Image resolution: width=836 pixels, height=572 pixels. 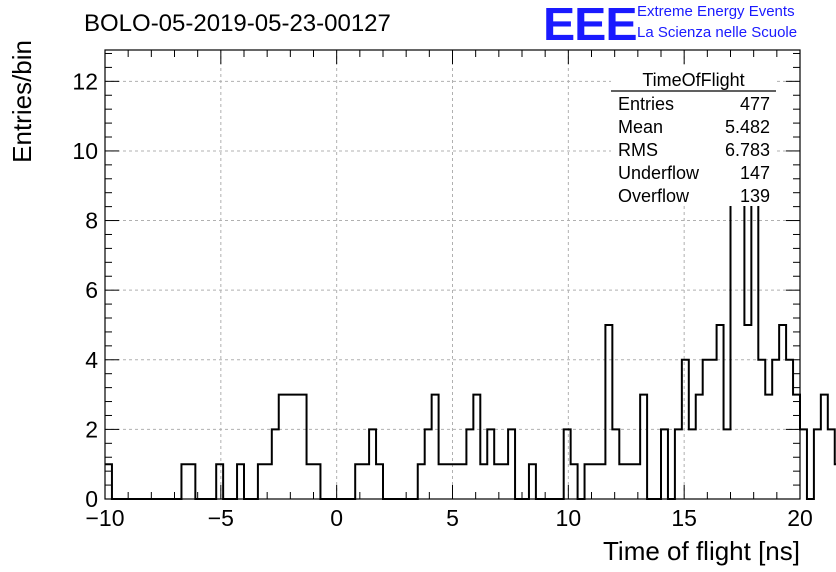 I want to click on y-axis-title: Entries/bin, so click(x=22, y=101).